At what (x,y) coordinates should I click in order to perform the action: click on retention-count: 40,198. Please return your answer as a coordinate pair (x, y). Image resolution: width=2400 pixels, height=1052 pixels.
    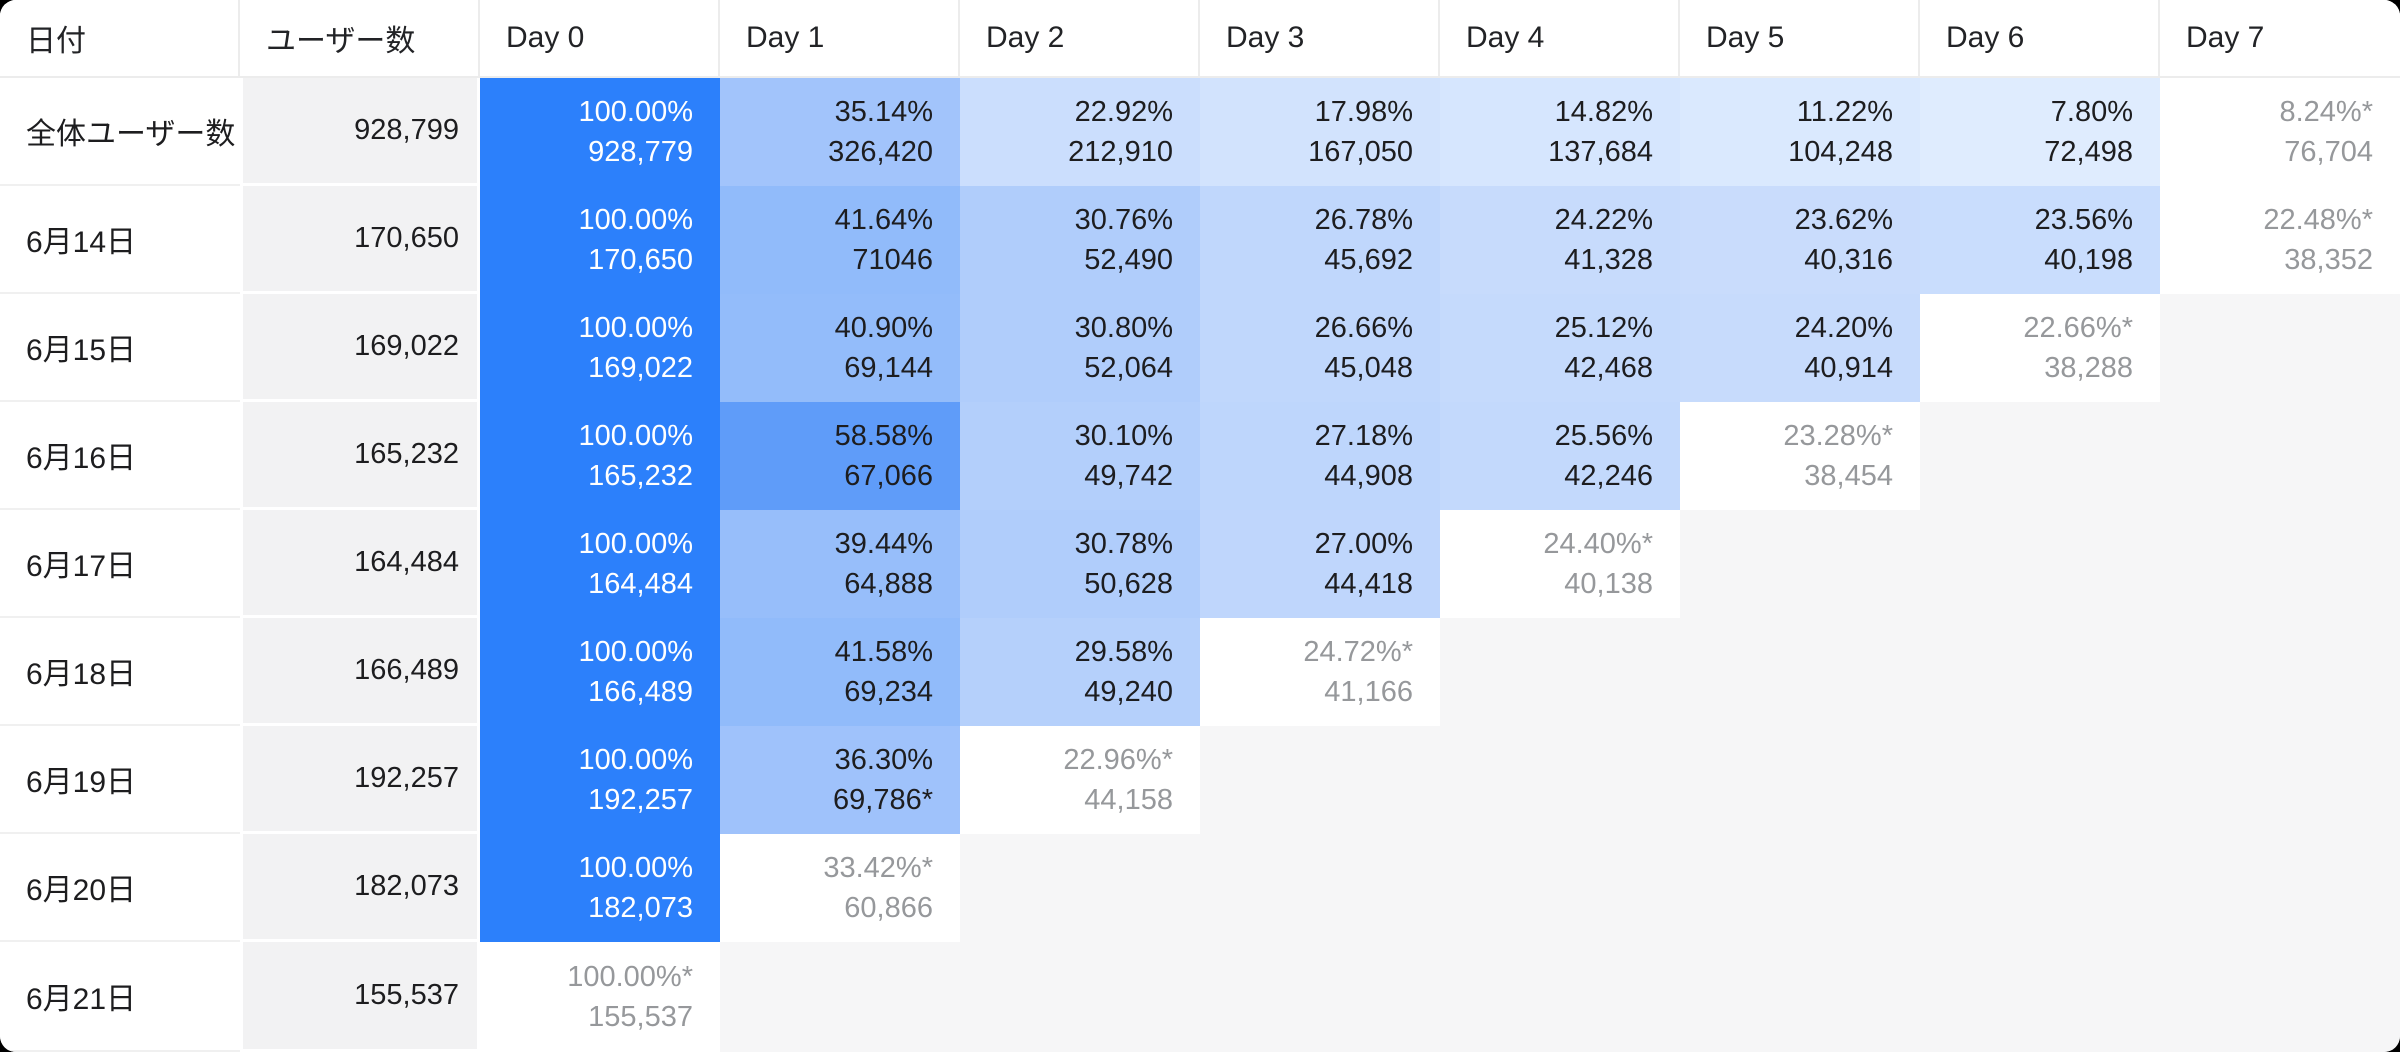
    Looking at the image, I should click on (2088, 260).